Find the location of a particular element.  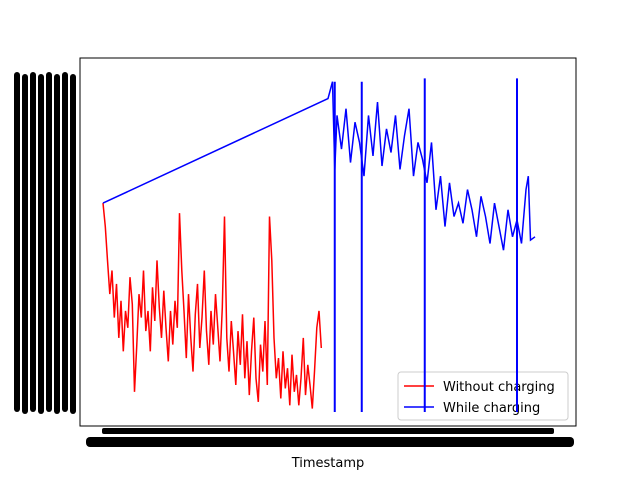

legend-box is located at coordinates (483, 396).